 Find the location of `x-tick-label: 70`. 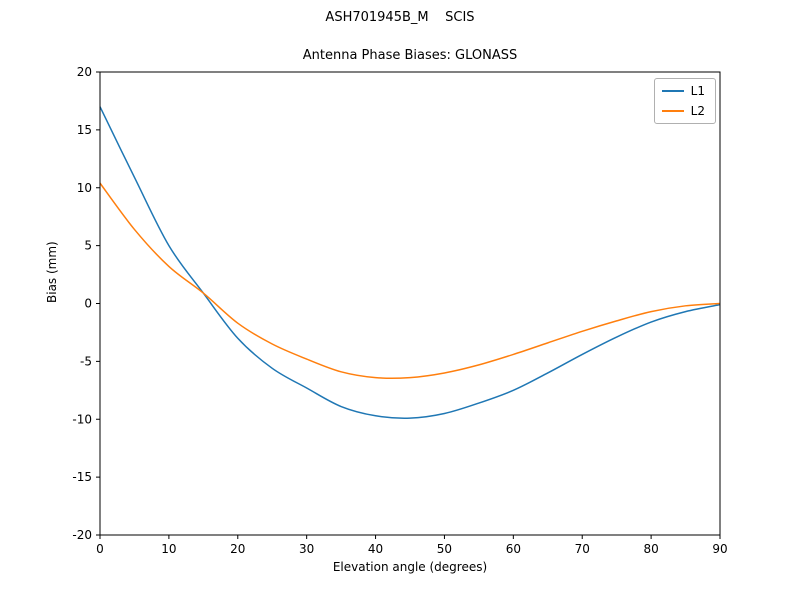

x-tick-label: 70 is located at coordinates (582, 549).